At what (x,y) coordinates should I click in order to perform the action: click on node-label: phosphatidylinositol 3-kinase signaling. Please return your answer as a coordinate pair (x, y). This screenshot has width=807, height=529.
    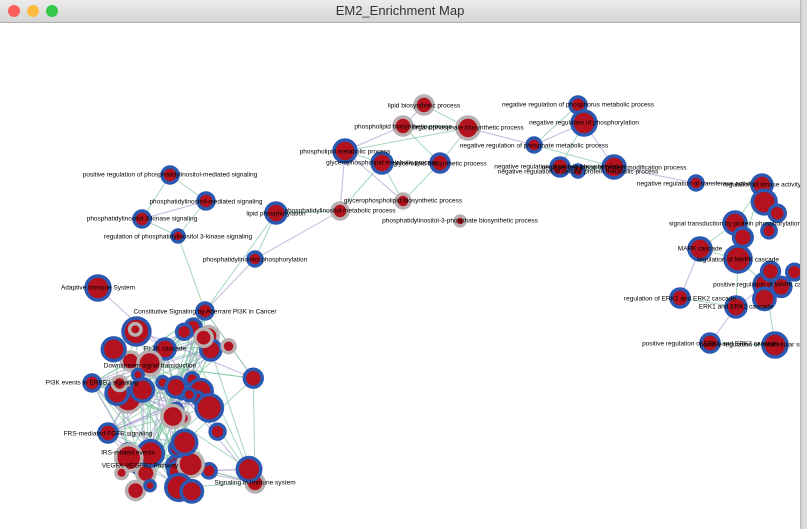
    Looking at the image, I should click on (142, 219).